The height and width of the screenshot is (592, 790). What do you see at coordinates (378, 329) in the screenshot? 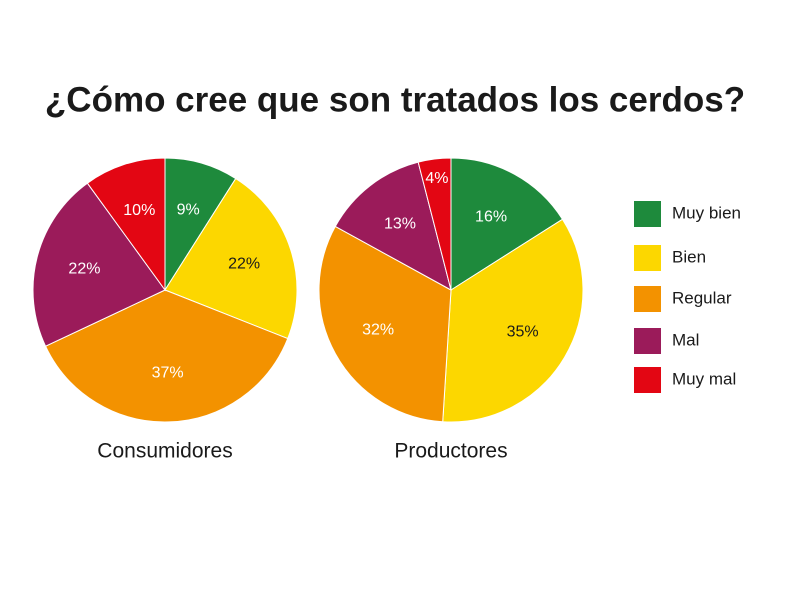
I see `value-label: 32%` at bounding box center [378, 329].